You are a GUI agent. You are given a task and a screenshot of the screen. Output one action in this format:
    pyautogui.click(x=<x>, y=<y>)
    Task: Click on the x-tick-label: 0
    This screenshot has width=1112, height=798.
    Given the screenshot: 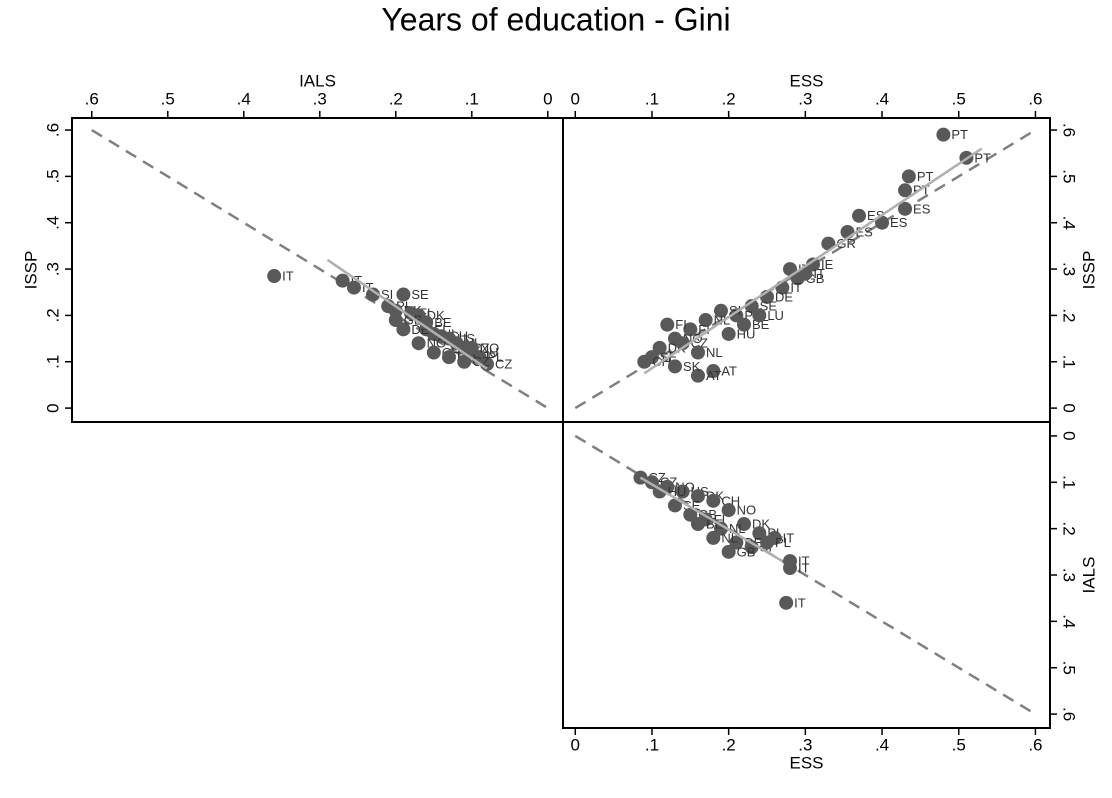 What is the action you would take?
    pyautogui.click(x=575, y=98)
    